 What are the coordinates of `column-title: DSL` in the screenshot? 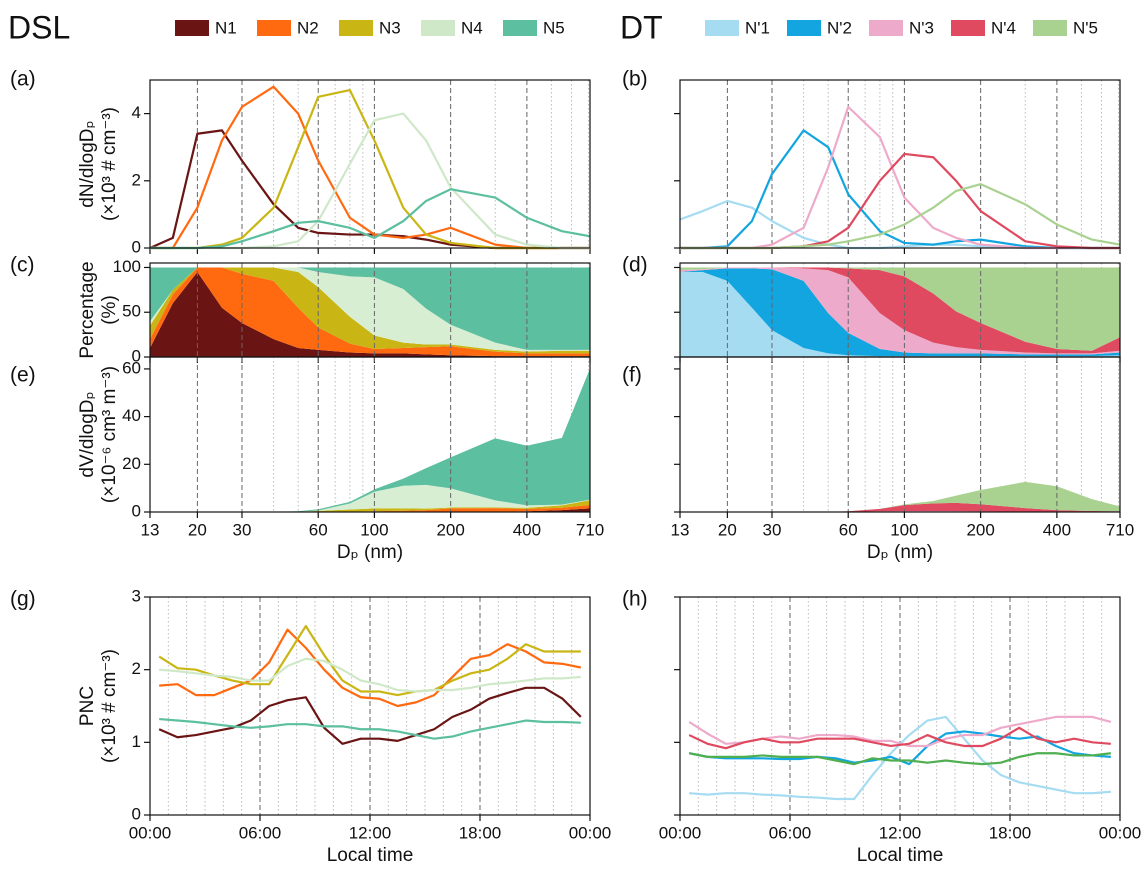 It's located at (39, 27).